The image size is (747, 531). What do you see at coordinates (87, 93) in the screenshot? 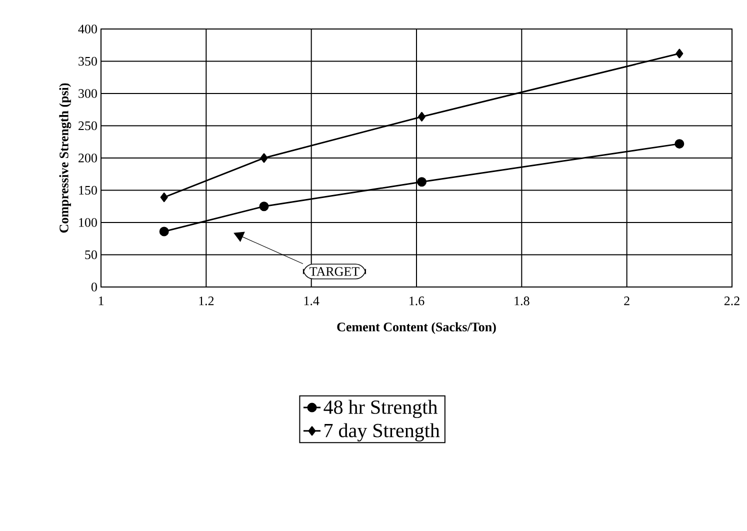
I see `y-tick-label: 300` at bounding box center [87, 93].